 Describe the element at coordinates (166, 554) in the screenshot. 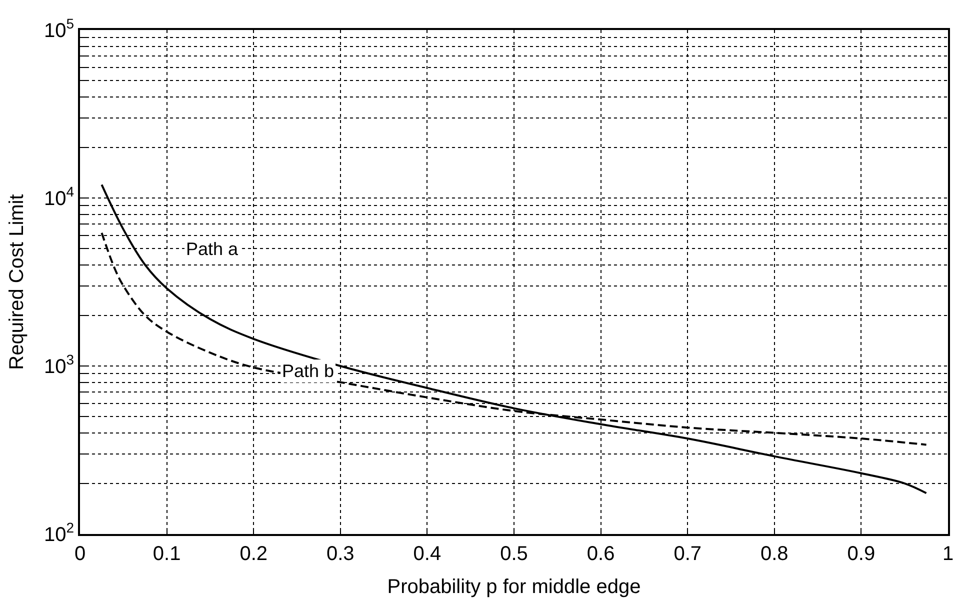

I see `x-tick-label: 0.1` at that location.